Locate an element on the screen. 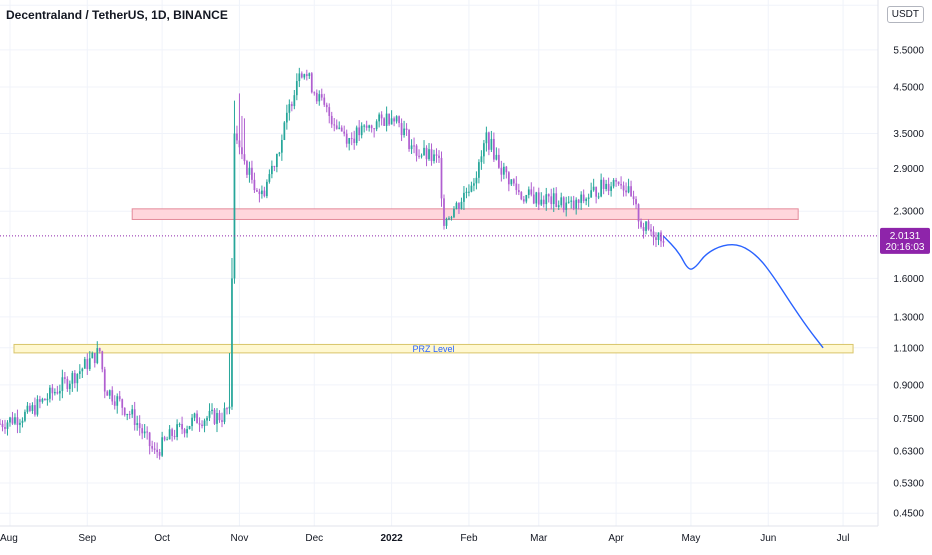 This screenshot has height=555, width=932. prz-zone is located at coordinates (433, 348).